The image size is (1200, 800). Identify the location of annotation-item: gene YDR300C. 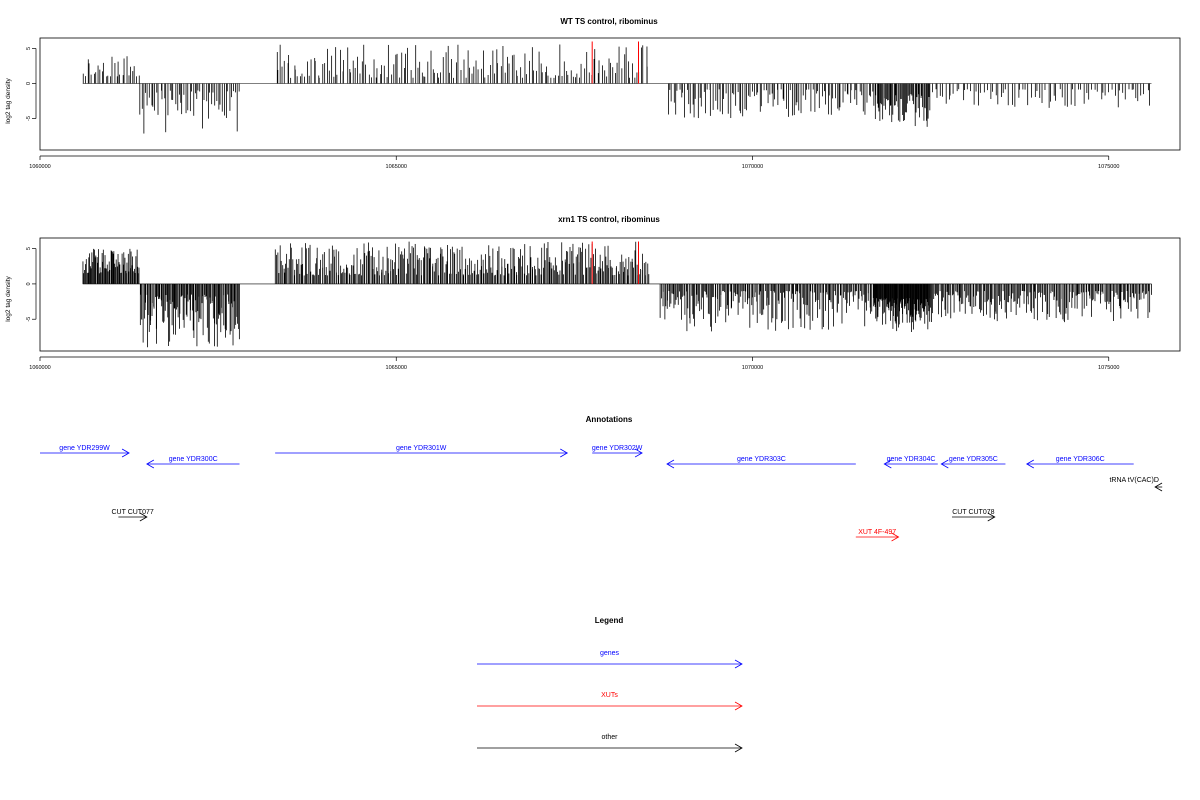
(193, 462).